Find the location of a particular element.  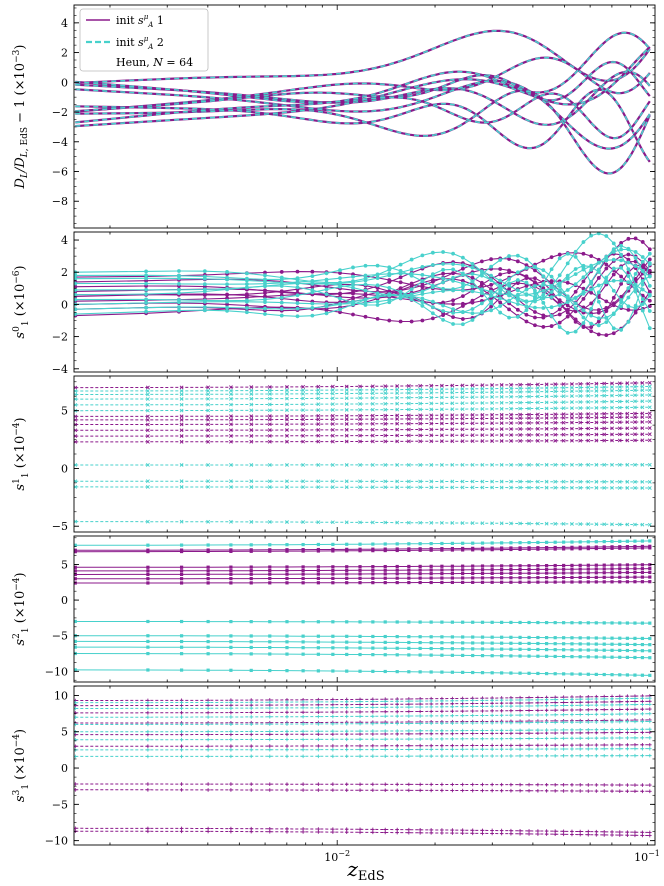

legend-entry-method-part: Heun, is located at coordinates (134, 62).